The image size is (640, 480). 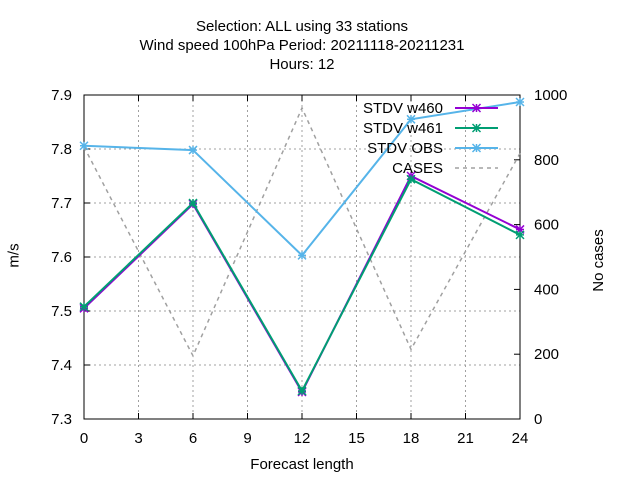 I want to click on legend-marker-stdv-w460, so click(x=476, y=108).